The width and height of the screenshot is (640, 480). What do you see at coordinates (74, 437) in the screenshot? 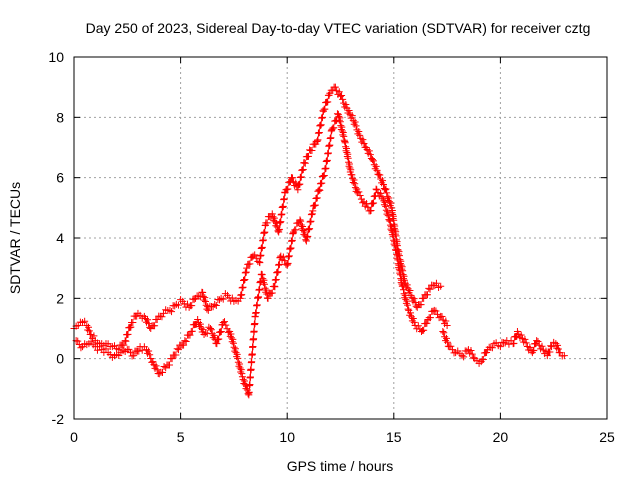
I see `x-tick-label: 0` at bounding box center [74, 437].